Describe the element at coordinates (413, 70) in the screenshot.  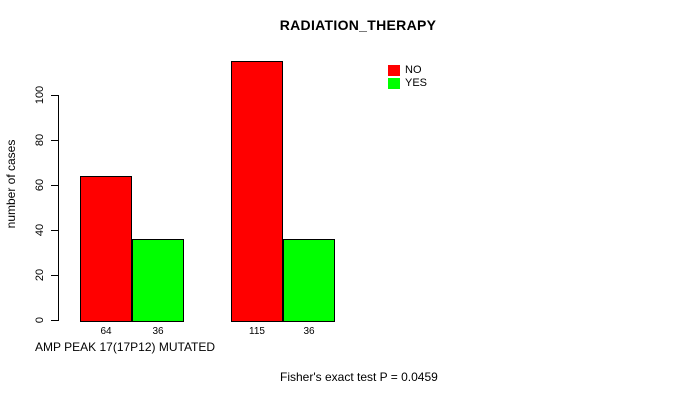
I see `legend-label-no: NO` at that location.